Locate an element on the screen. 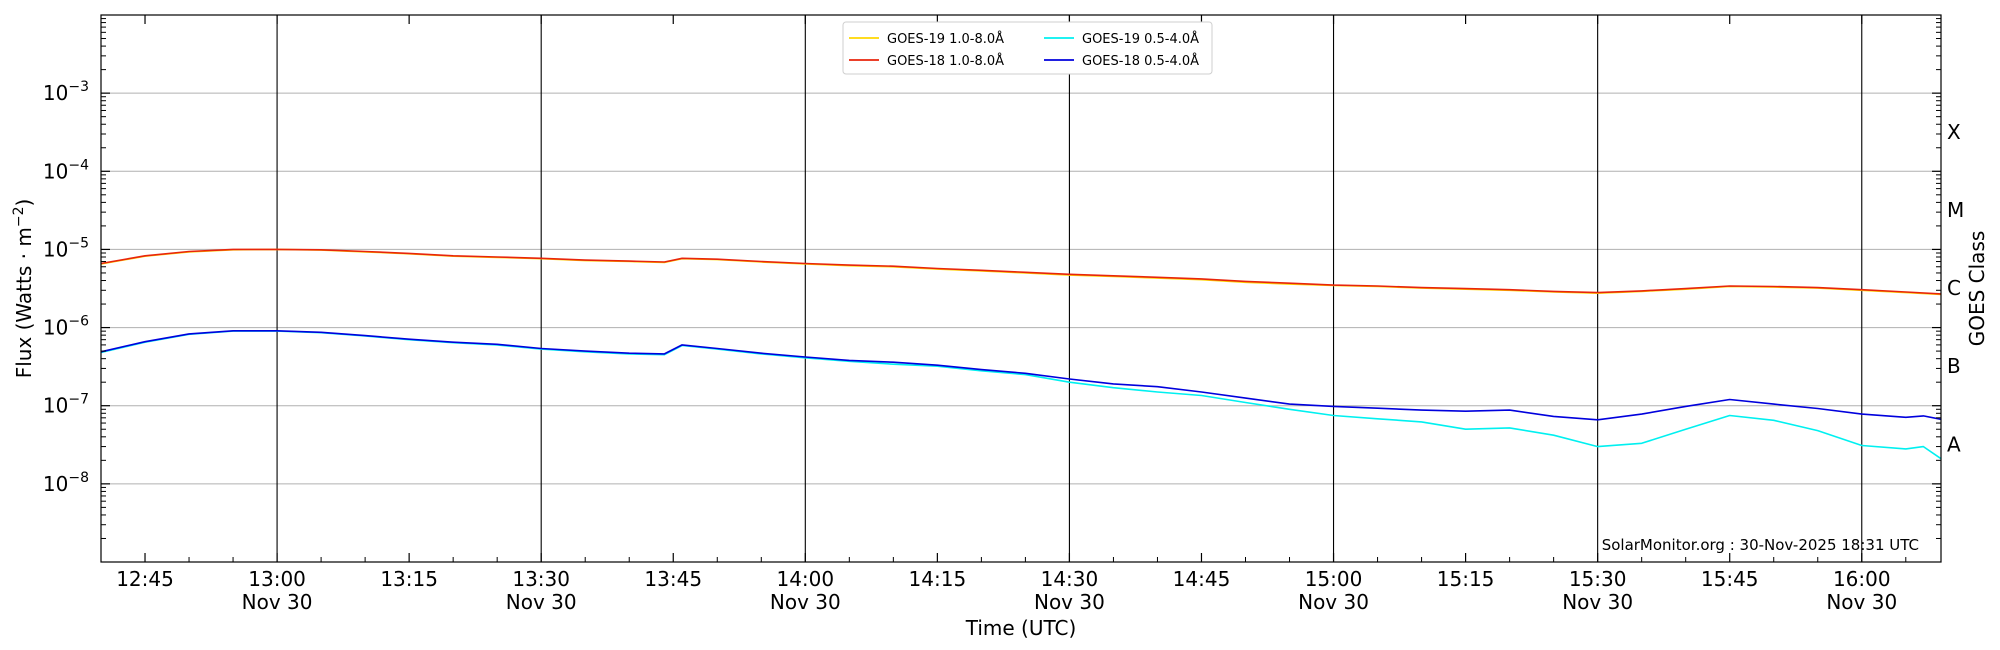 This screenshot has height=650, width=2000. x-tick-date-1330: Nov 30 is located at coordinates (541, 602).